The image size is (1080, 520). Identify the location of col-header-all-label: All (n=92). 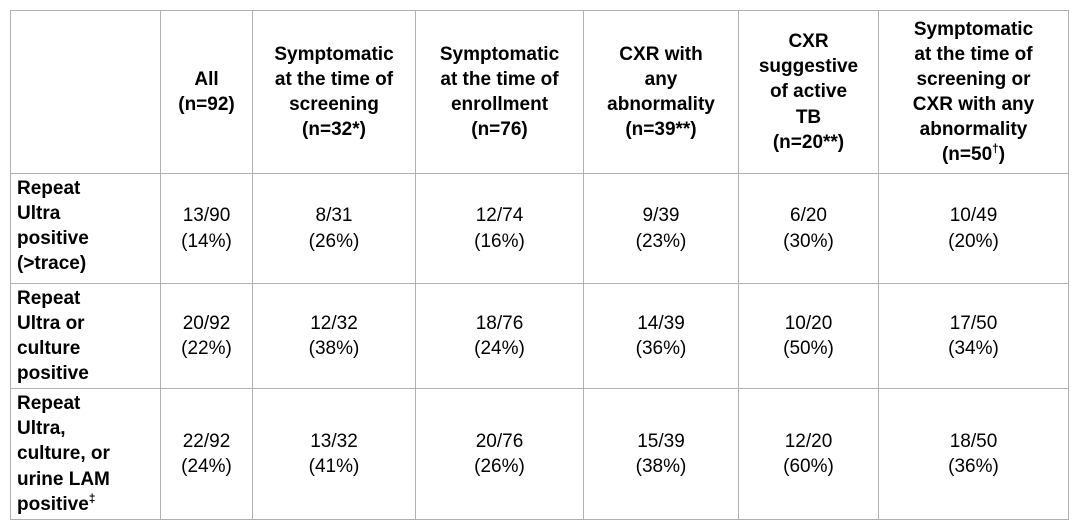
(206, 91).